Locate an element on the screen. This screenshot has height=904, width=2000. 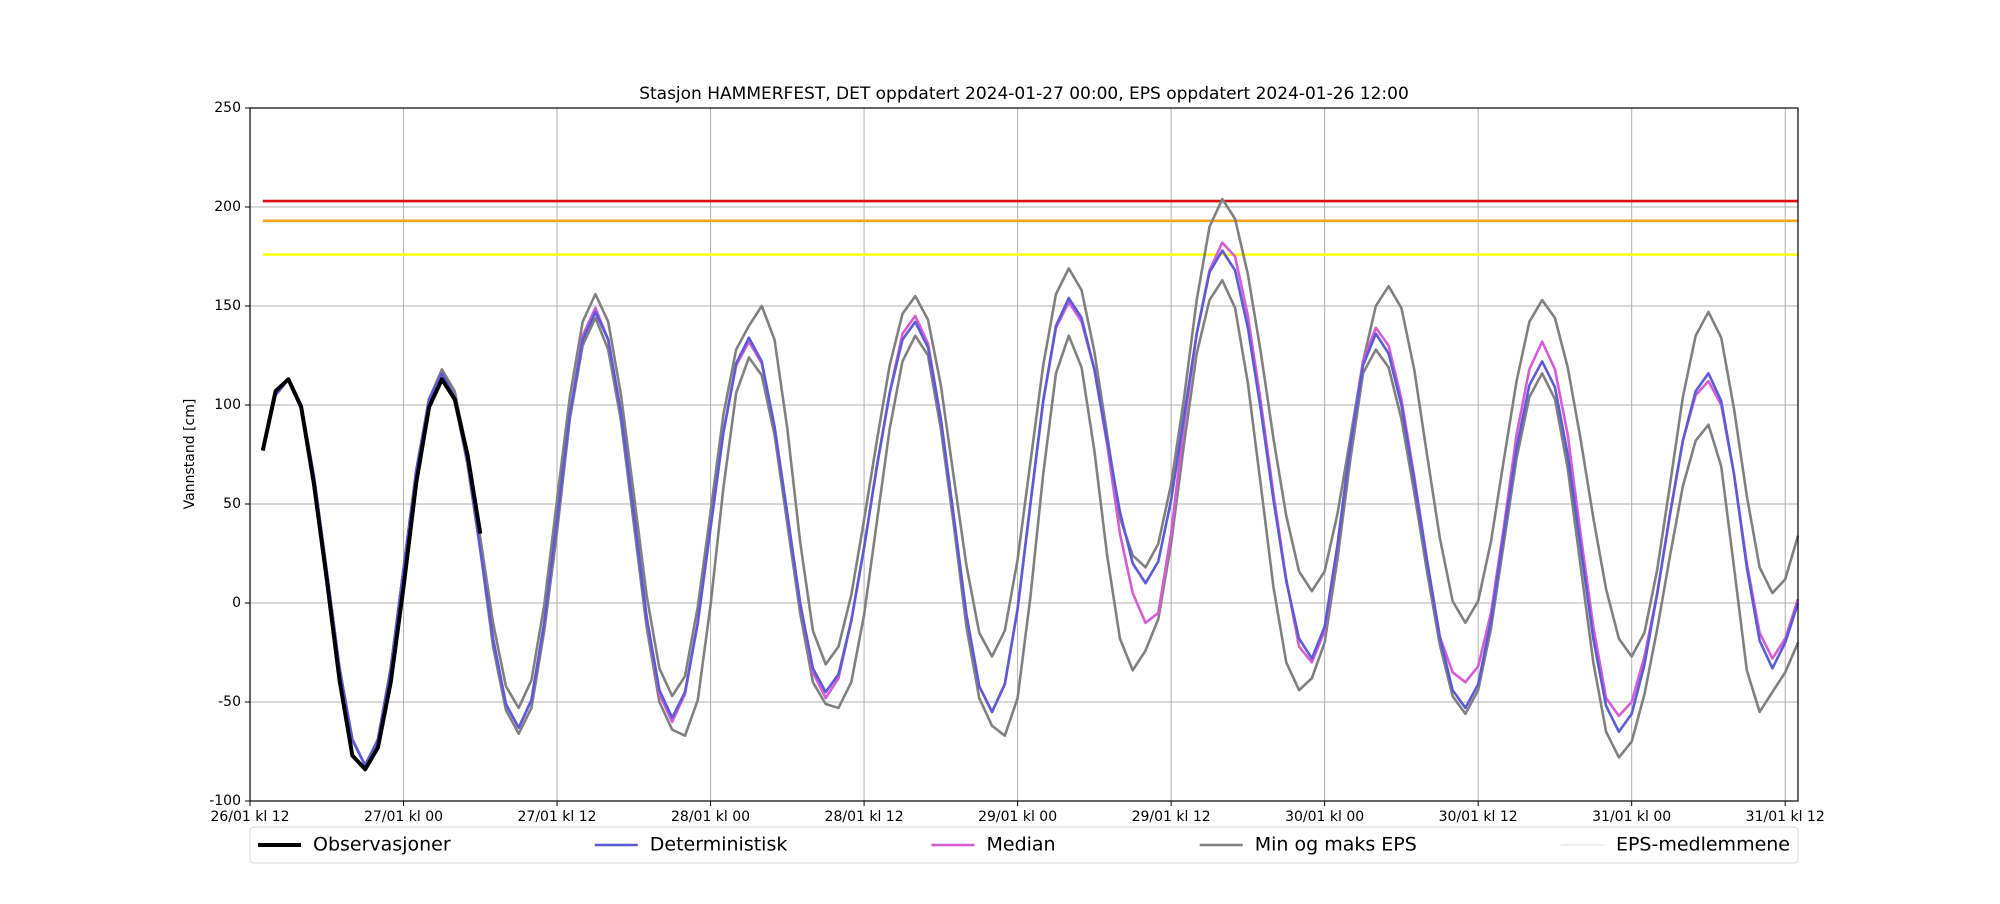
x-tick-label: 28/01 kl 12 is located at coordinates (864, 817).